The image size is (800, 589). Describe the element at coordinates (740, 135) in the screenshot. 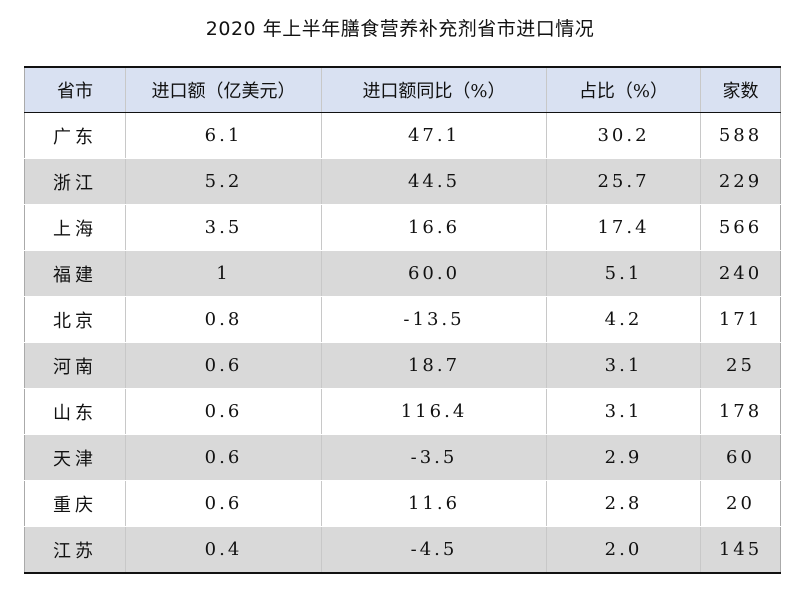

I see `company-count-cell: 588` at that location.